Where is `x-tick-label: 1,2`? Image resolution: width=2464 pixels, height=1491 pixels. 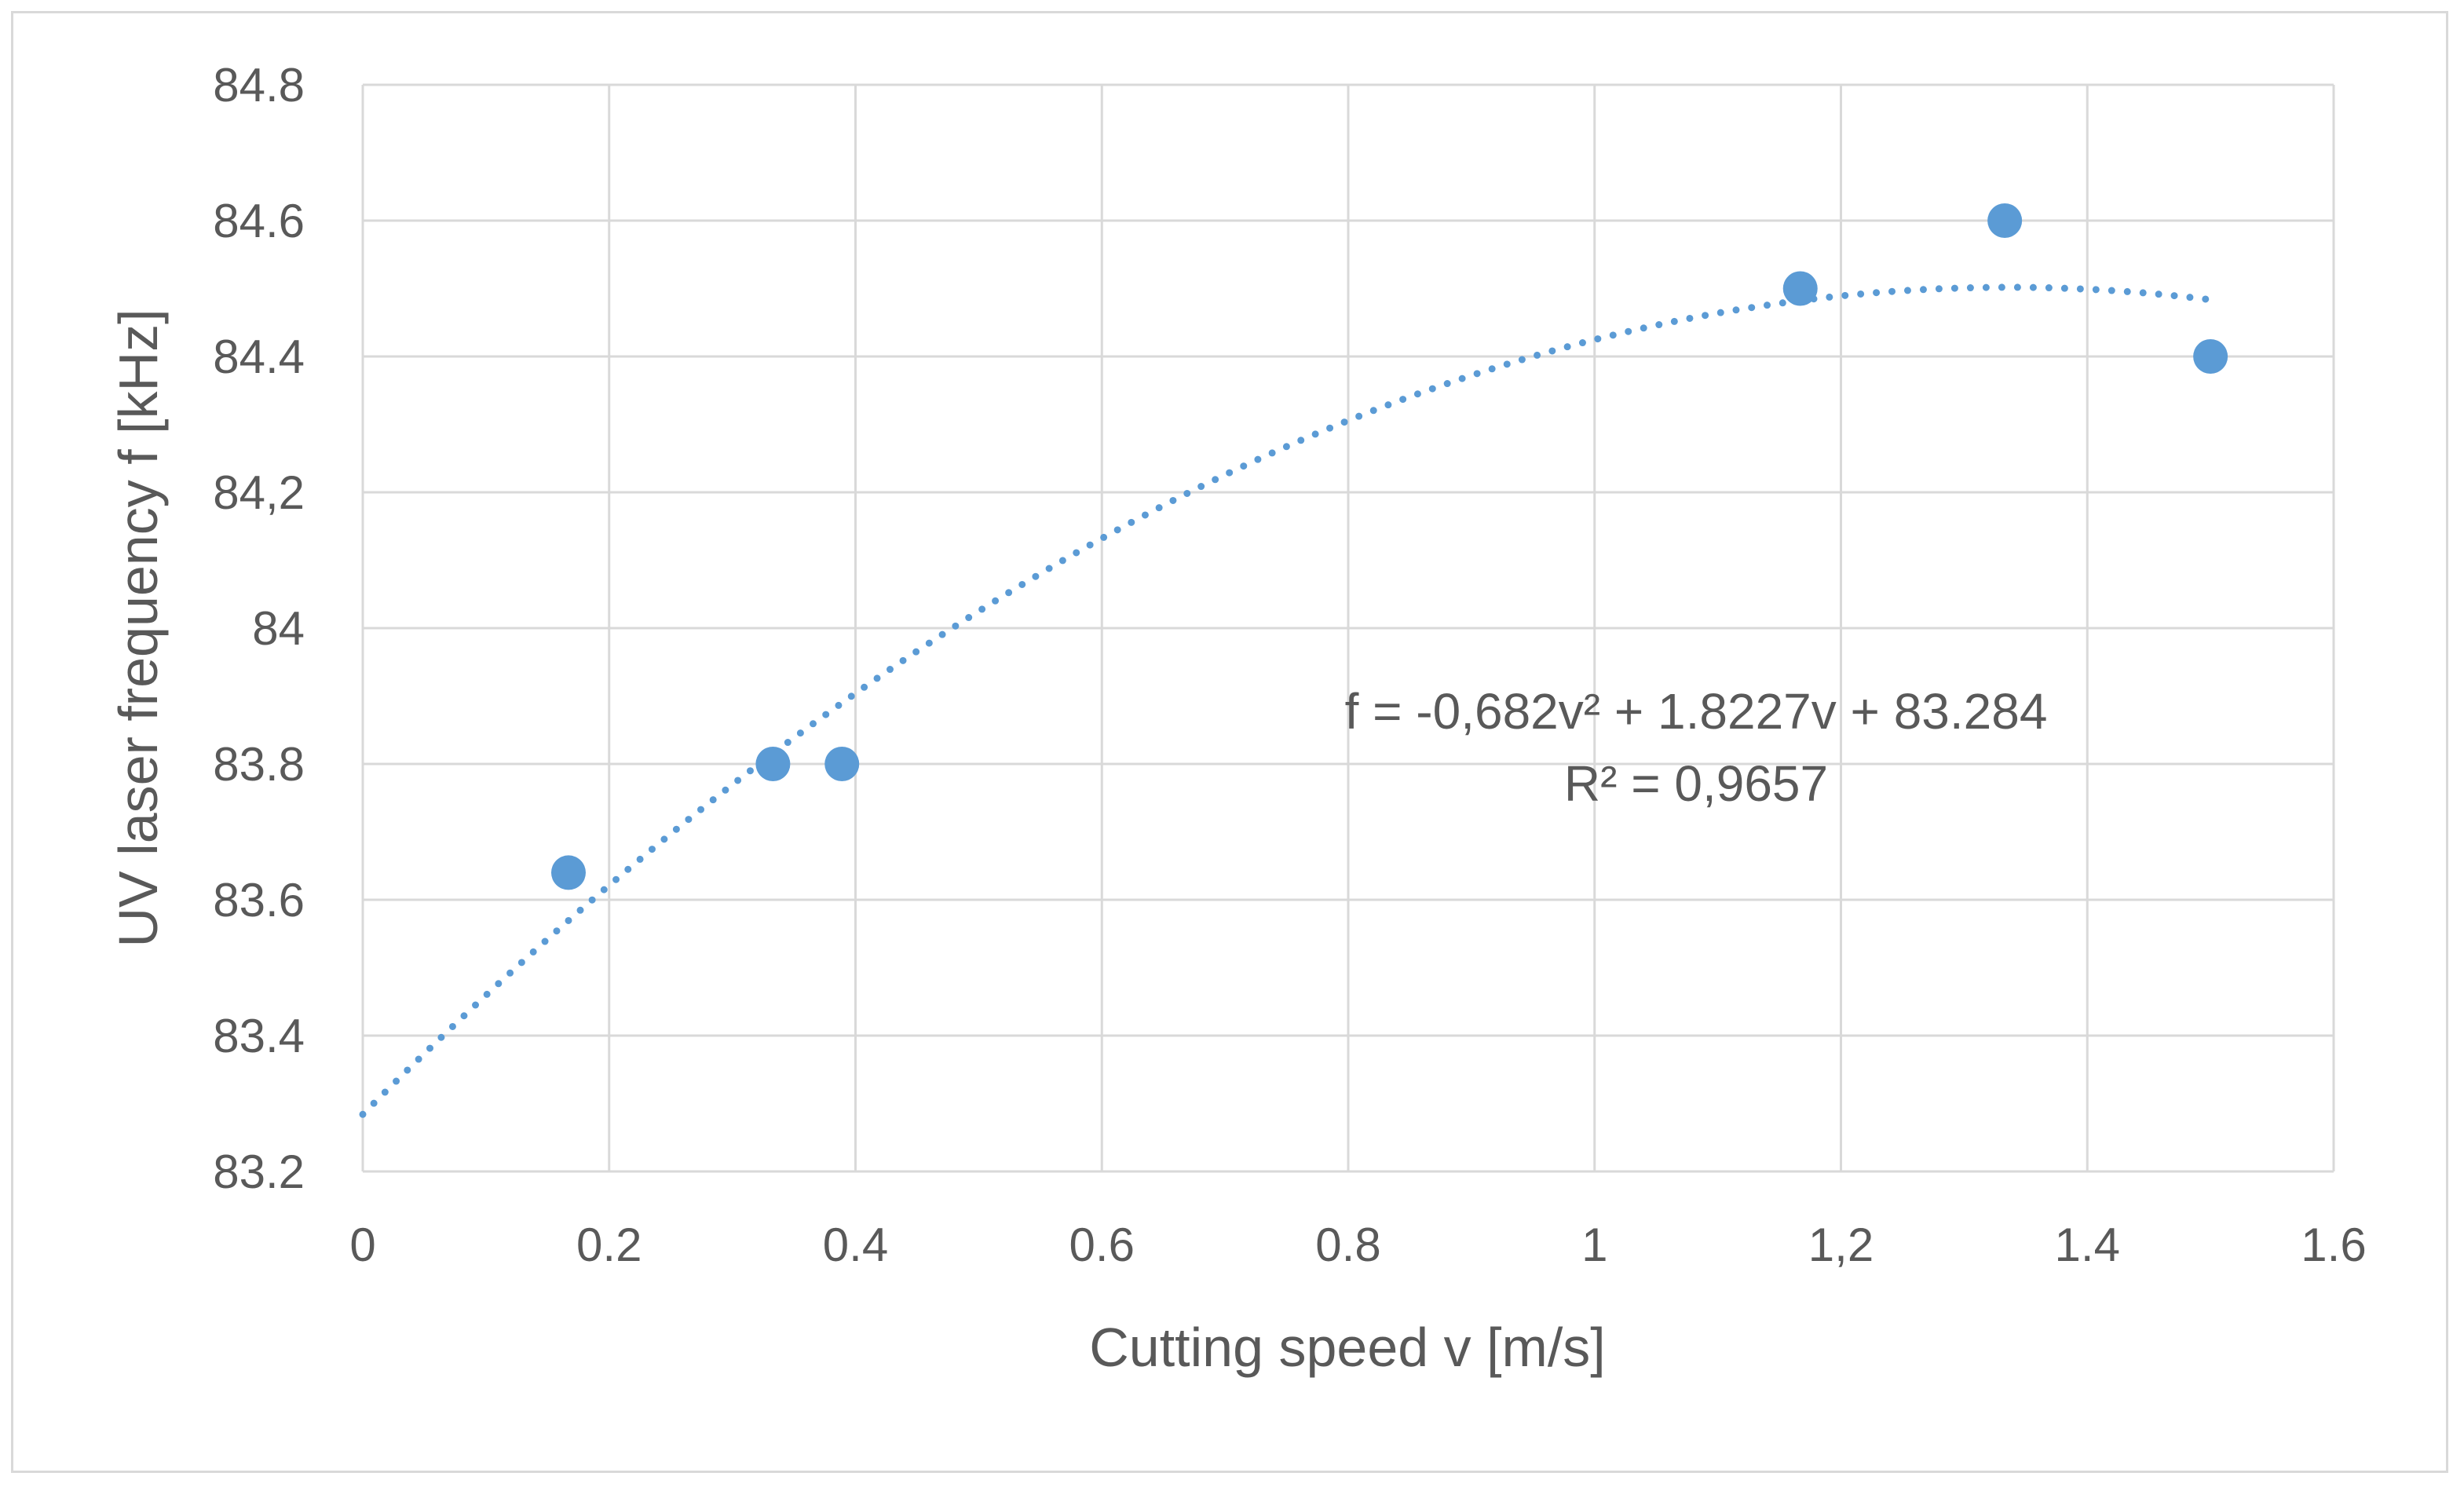
x-tick-label: 1,2 is located at coordinates (1841, 1245).